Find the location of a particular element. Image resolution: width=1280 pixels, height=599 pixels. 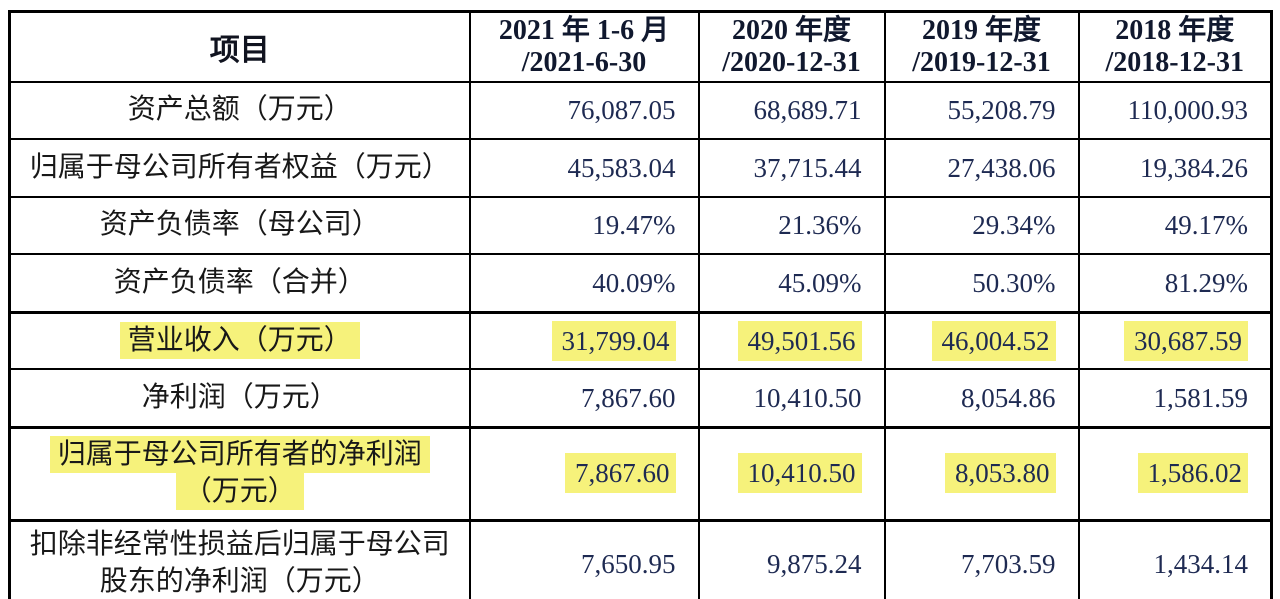

cell-value: 1,434.14 is located at coordinates (1175, 558).